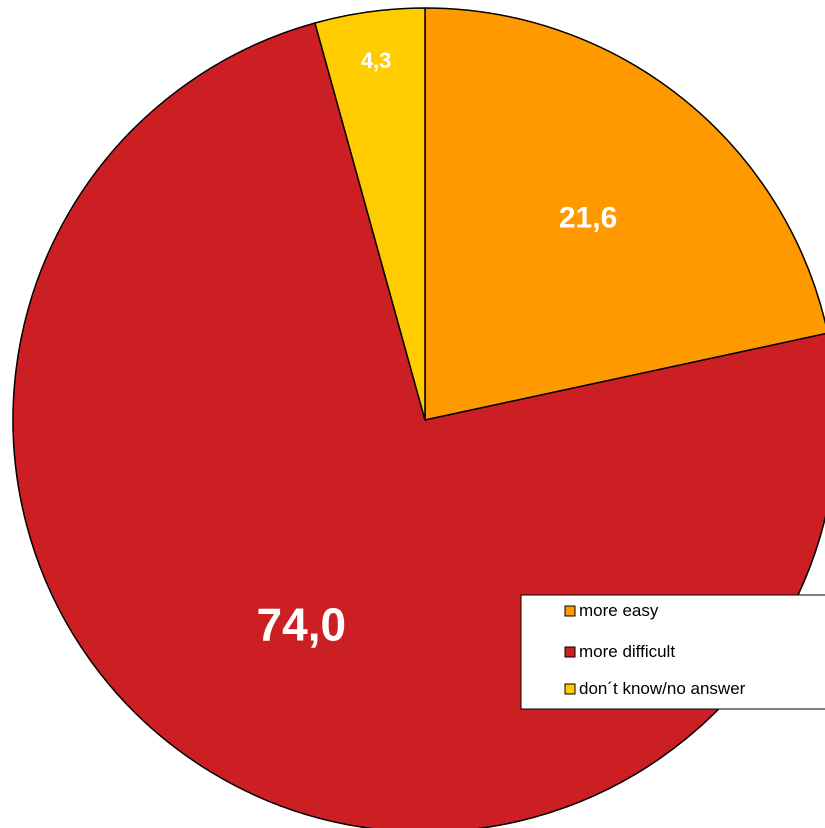 The height and width of the screenshot is (828, 825). What do you see at coordinates (588, 218) in the screenshot?
I see `data-label-more-easy: 21,6` at bounding box center [588, 218].